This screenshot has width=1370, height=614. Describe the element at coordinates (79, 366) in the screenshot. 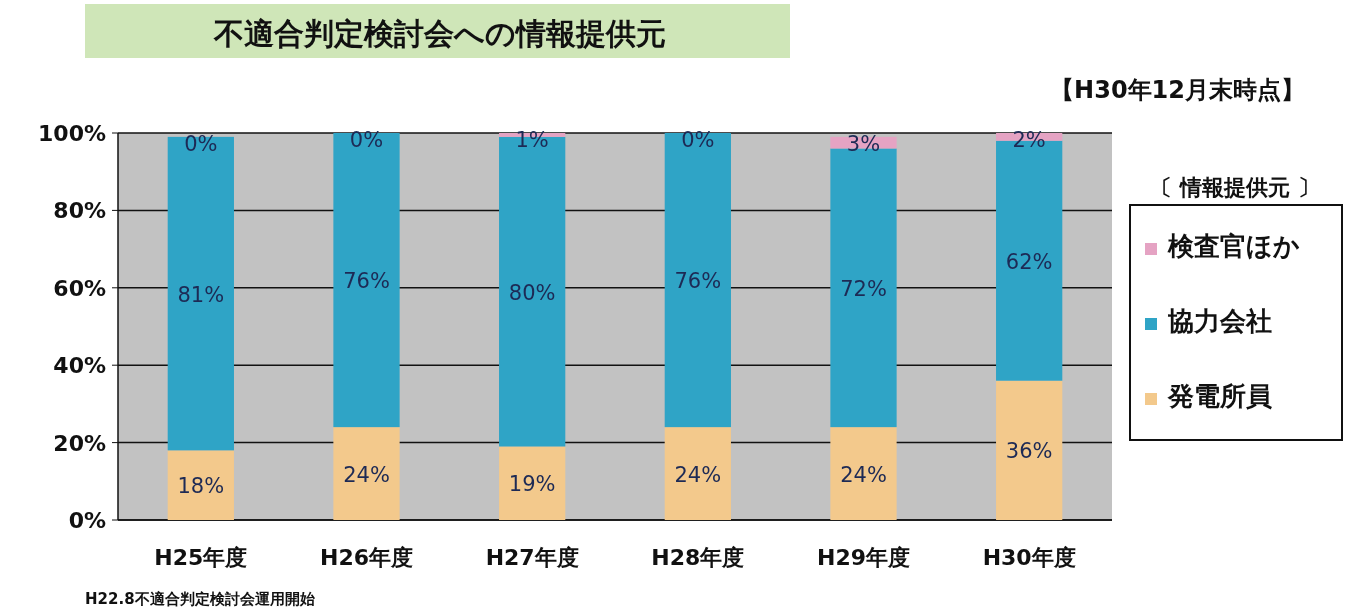

I see `y-tick-label: 40%` at that location.